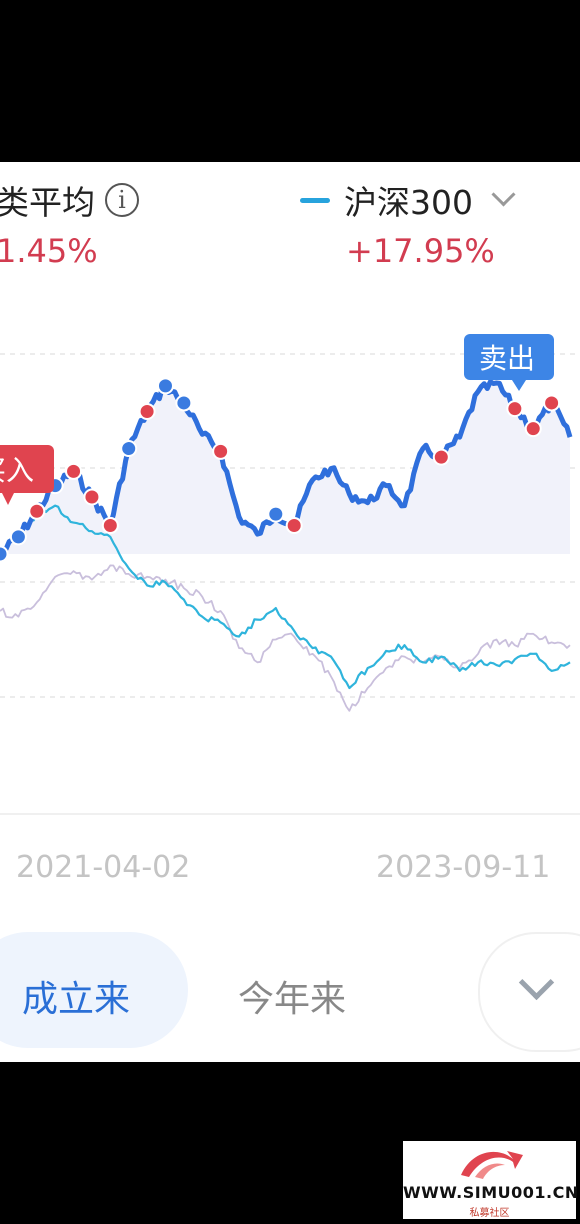 The image size is (580, 1224). Describe the element at coordinates (76, 999) in the screenshot. I see `tab-since-inception-label: 成立来` at that location.